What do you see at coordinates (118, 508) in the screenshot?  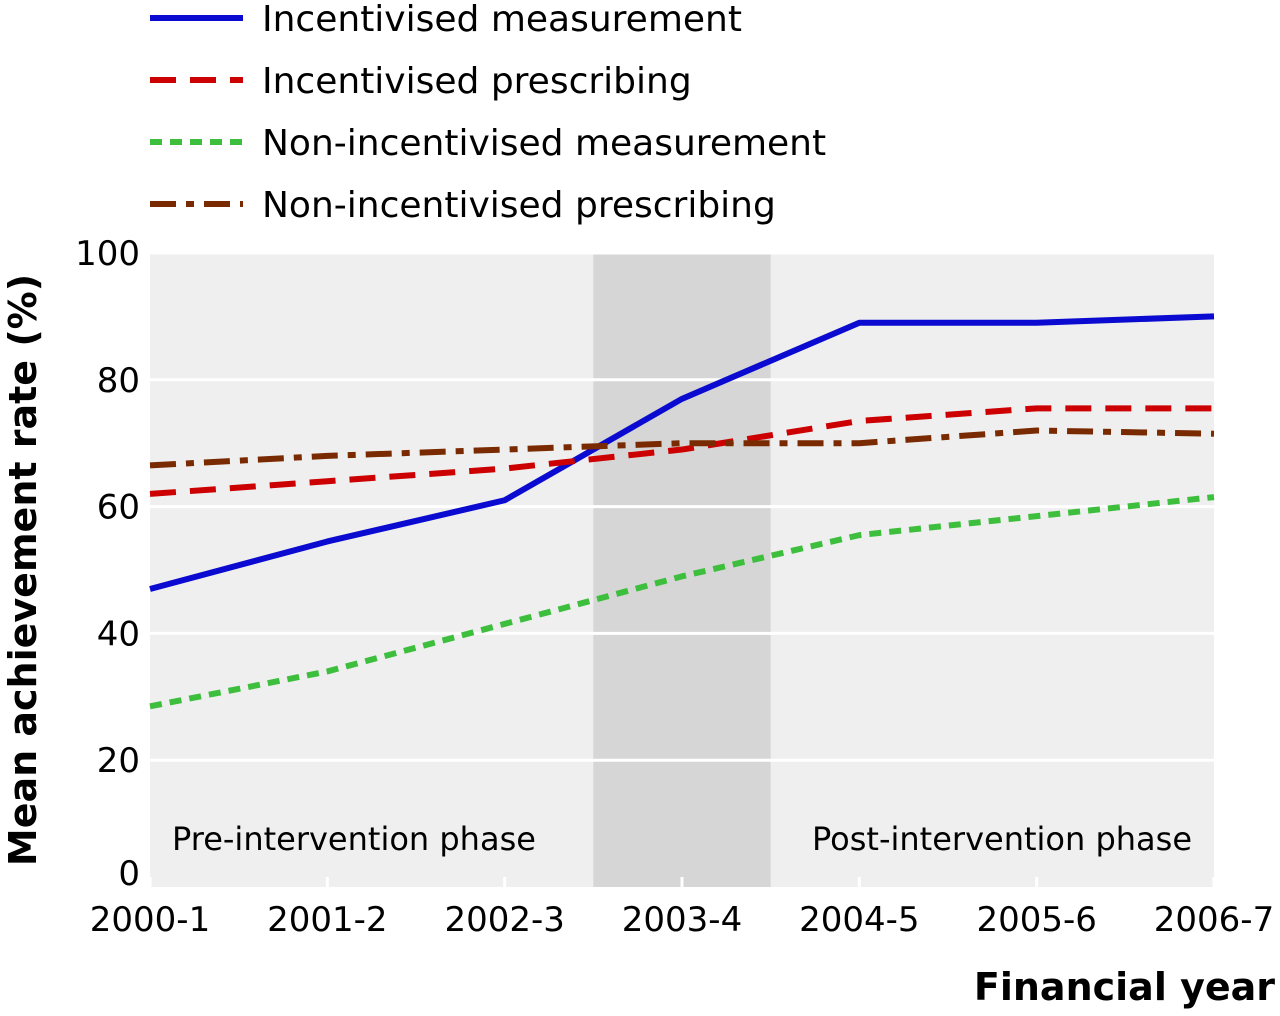 I see `y-tick-label: 60` at bounding box center [118, 508].